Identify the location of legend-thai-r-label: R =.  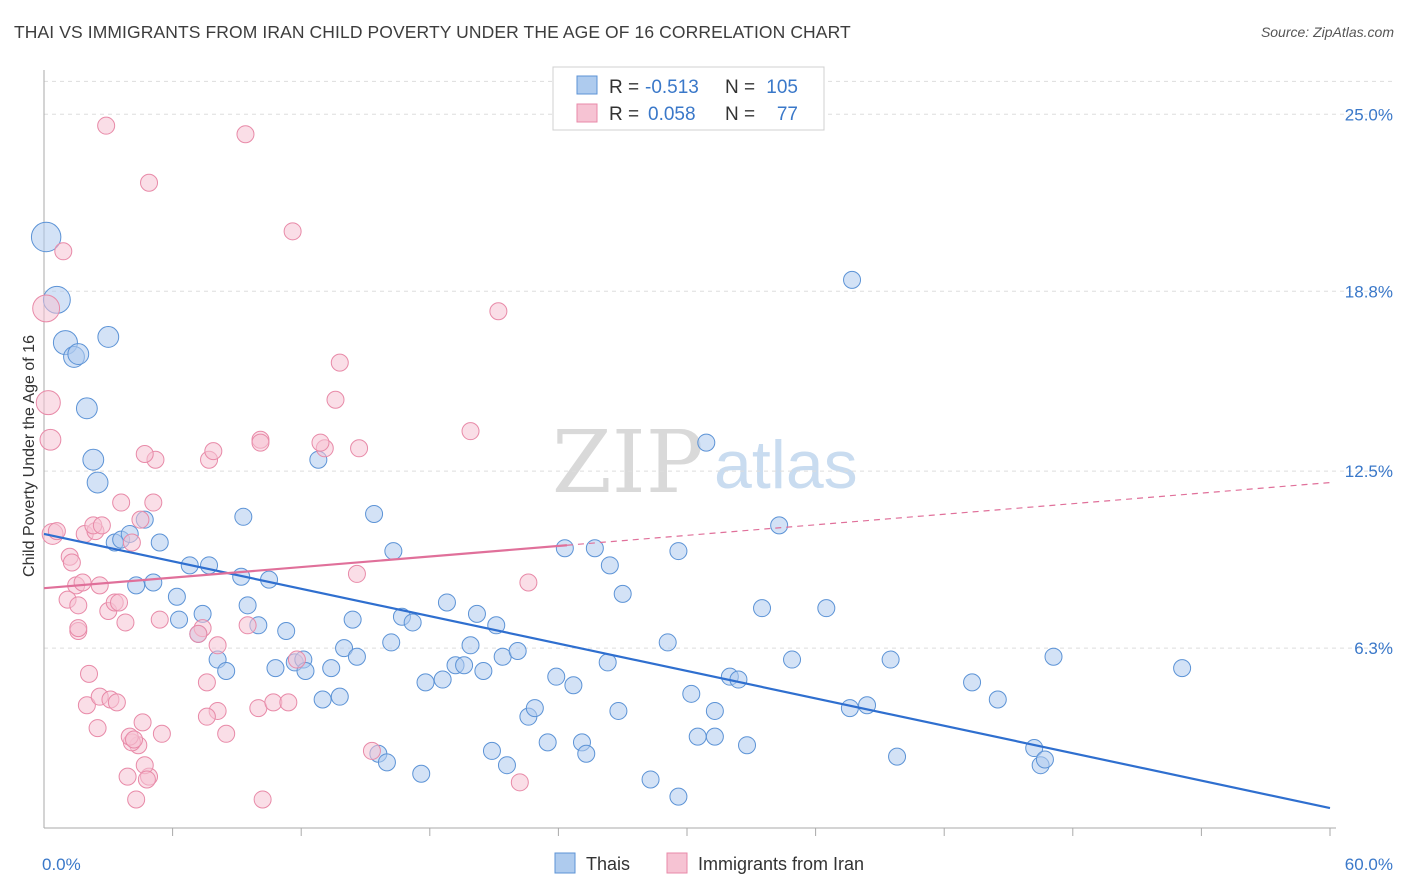
(624, 87).